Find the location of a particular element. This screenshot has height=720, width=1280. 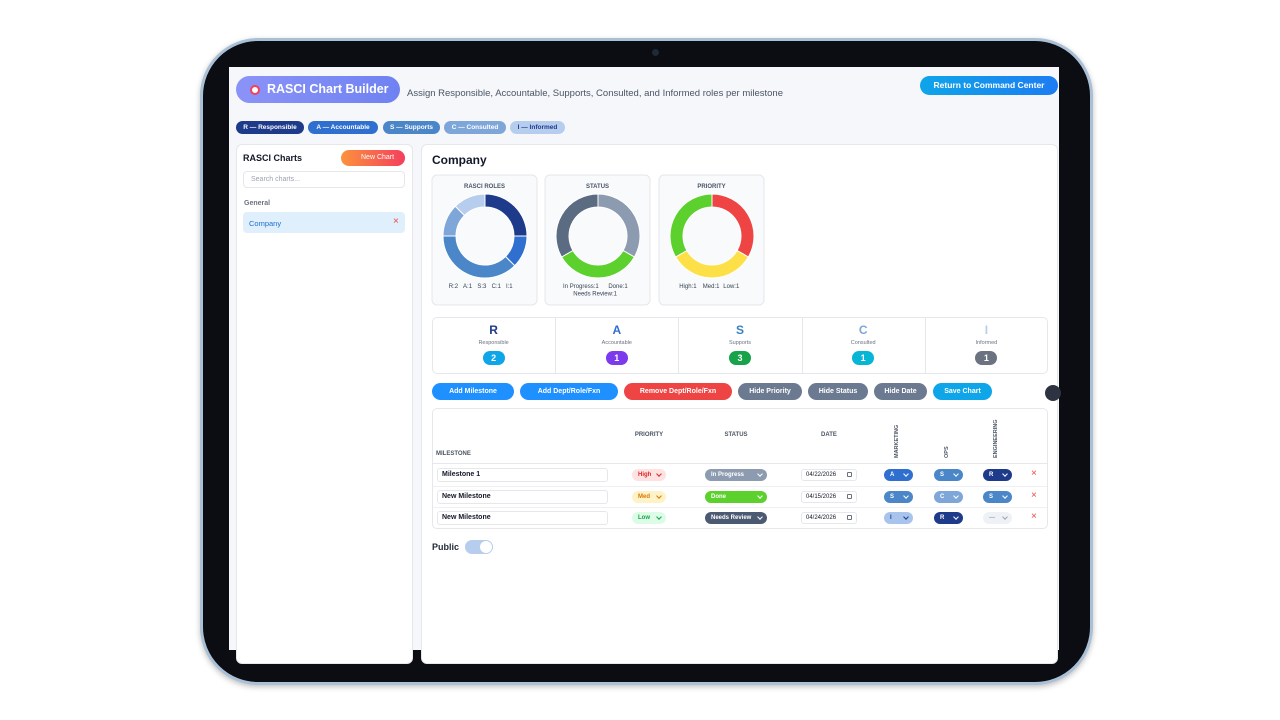

donut-legend-label: Med:1 is located at coordinates (711, 287).